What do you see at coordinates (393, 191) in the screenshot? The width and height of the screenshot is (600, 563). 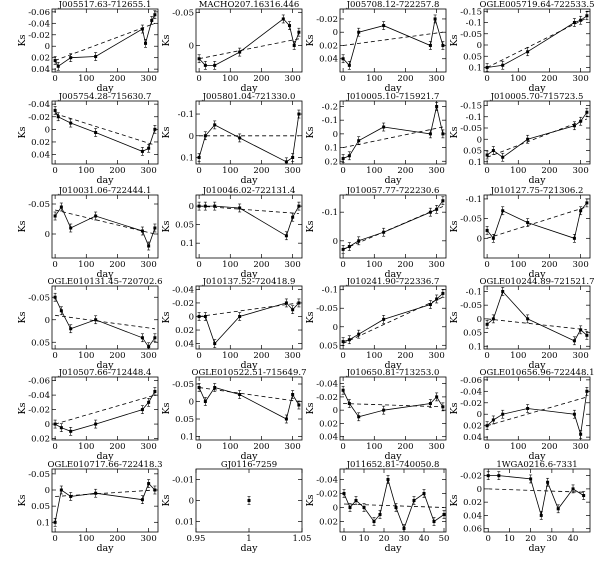 I see `panel-title: J010057.77-722230.6` at bounding box center [393, 191].